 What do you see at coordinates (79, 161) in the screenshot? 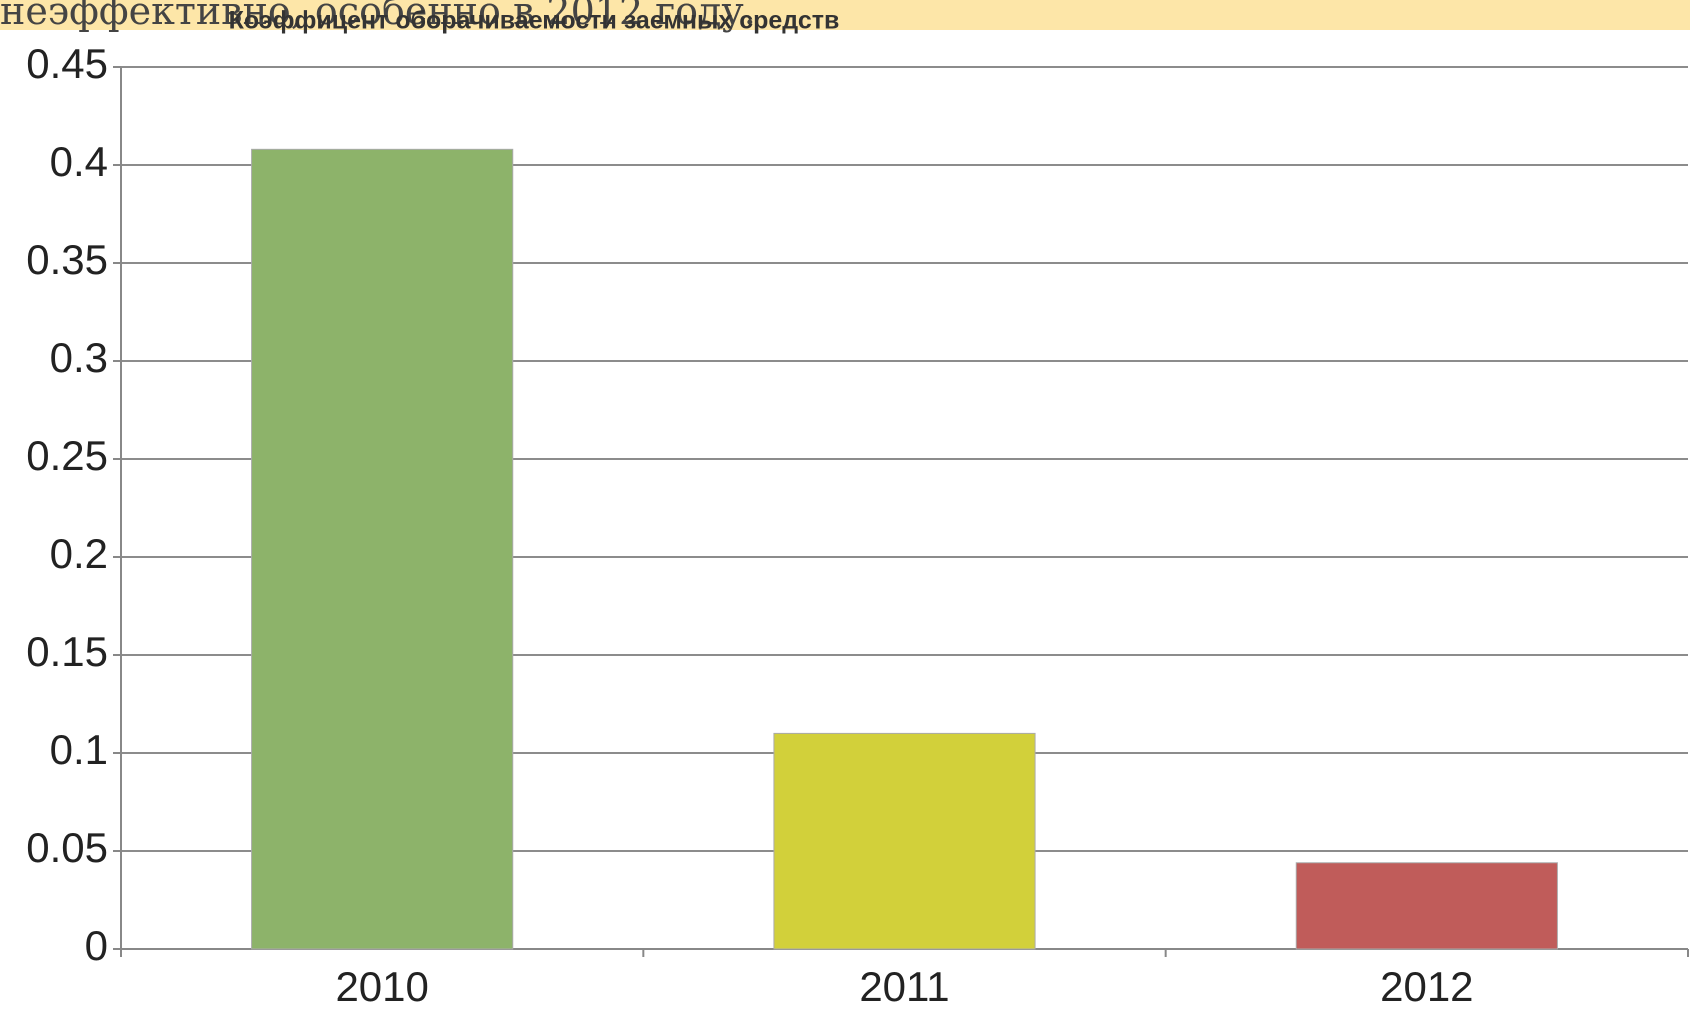
I see `y-tick-label: 0.4` at bounding box center [79, 161].